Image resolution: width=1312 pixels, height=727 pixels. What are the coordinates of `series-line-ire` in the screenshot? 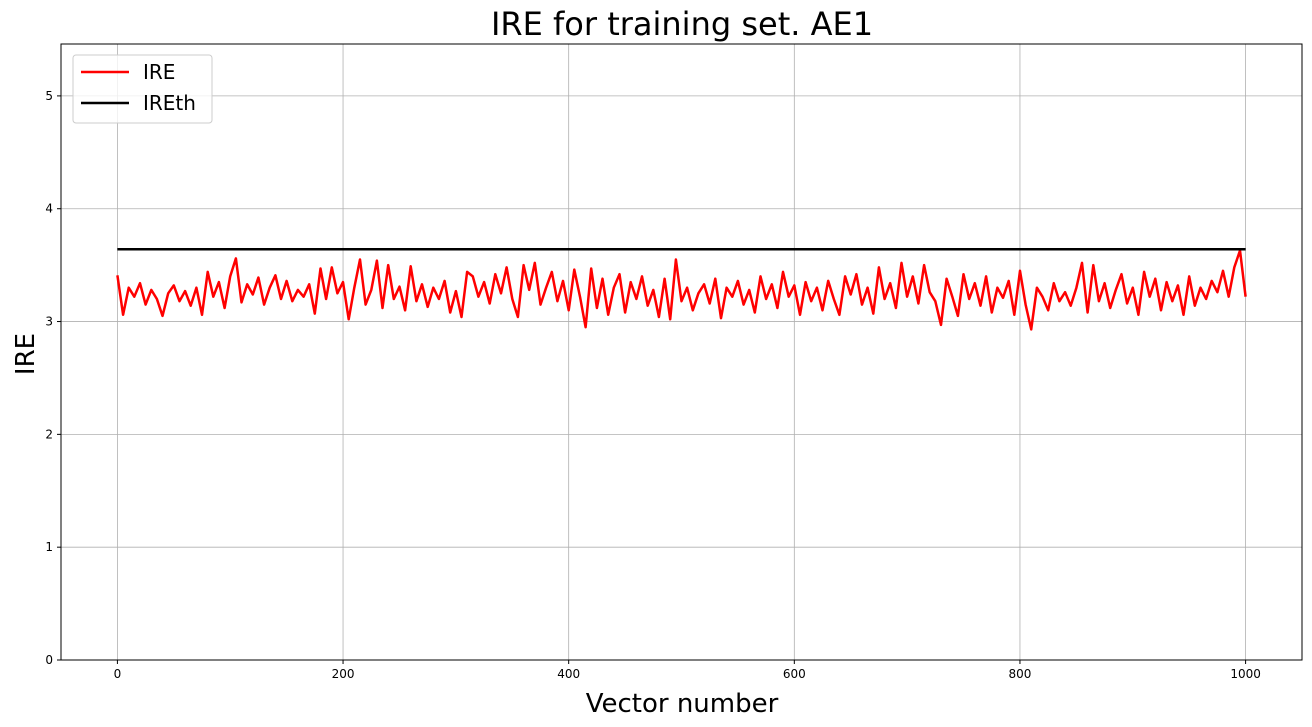 It's located at (681, 290).